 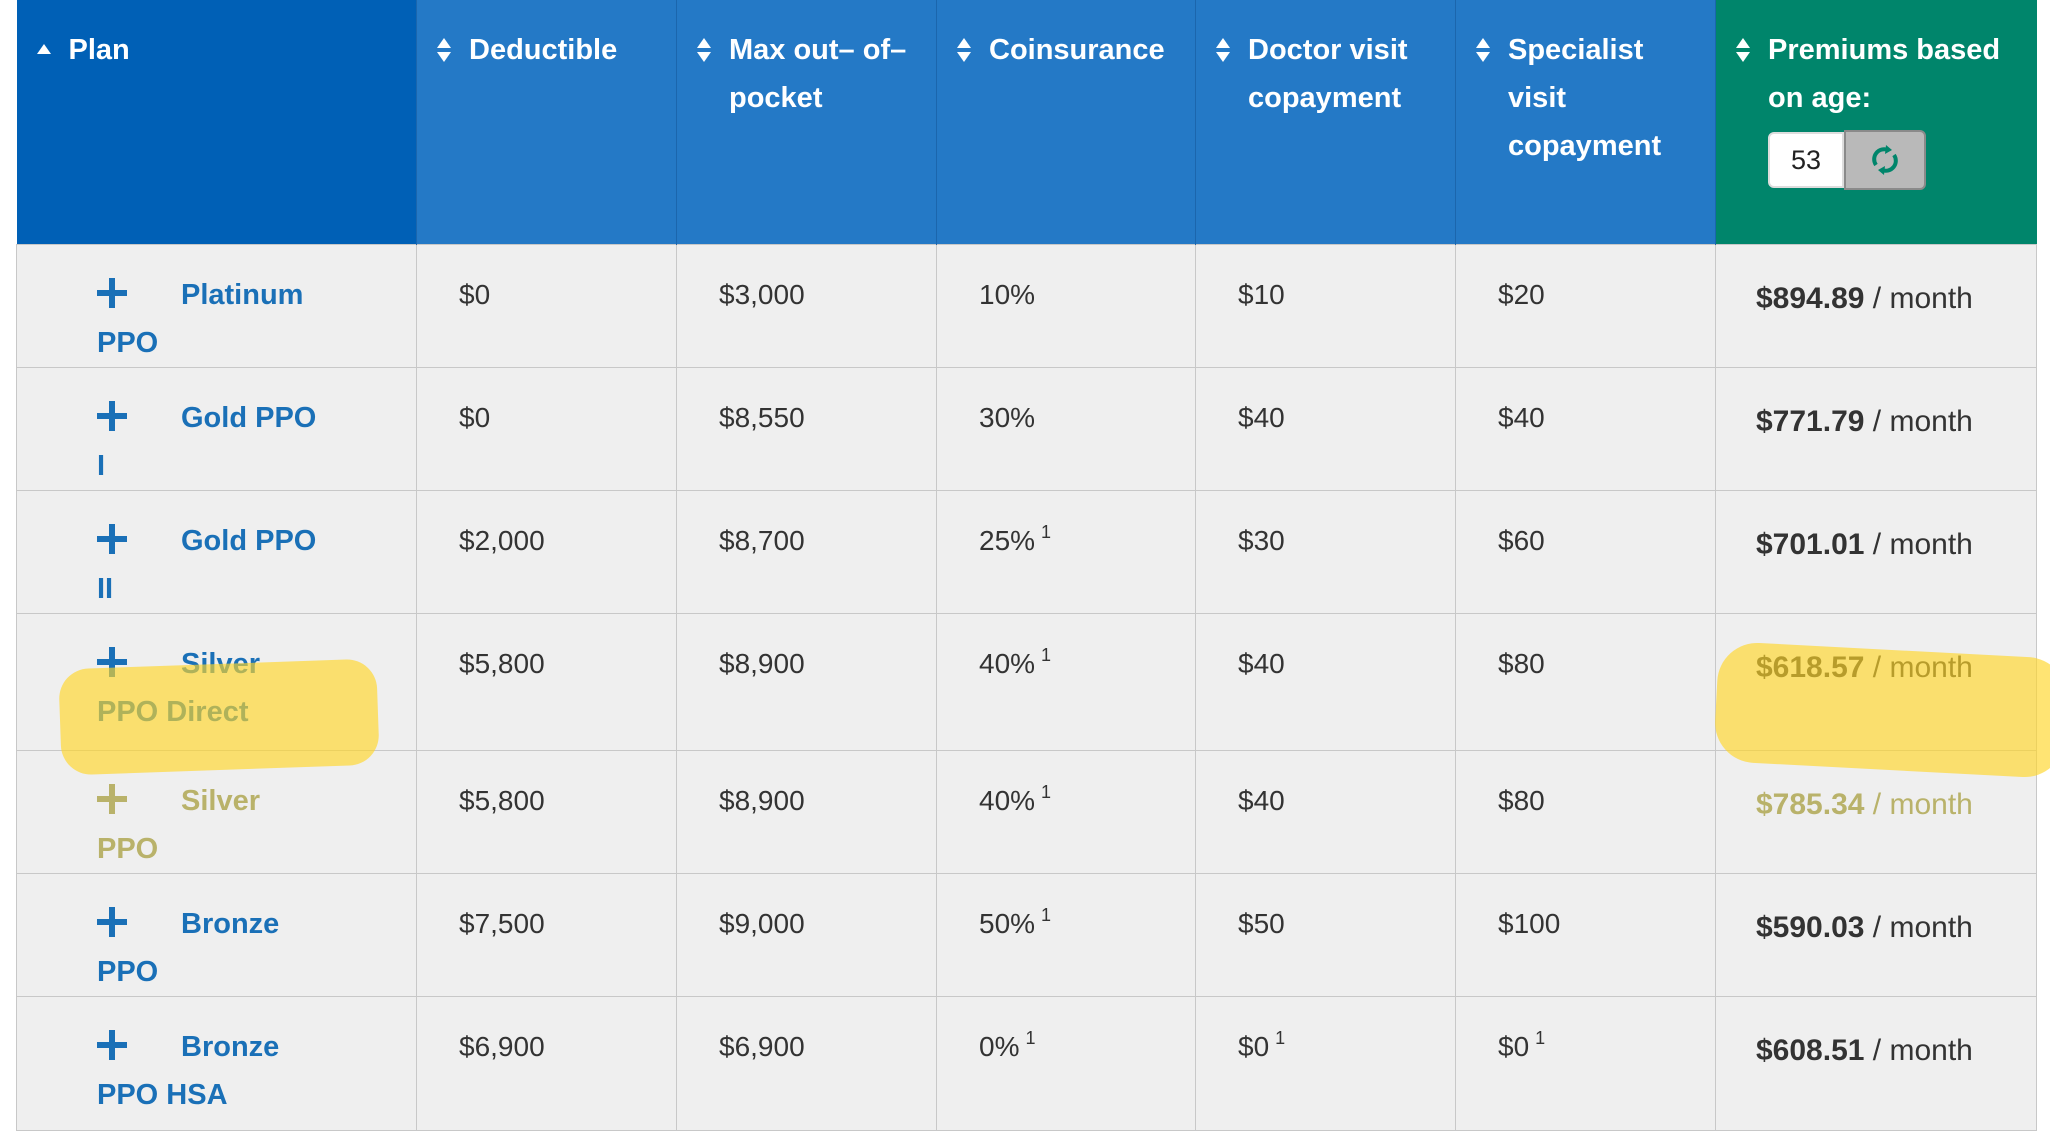 What do you see at coordinates (1885, 160) in the screenshot?
I see `refresh-button` at bounding box center [1885, 160].